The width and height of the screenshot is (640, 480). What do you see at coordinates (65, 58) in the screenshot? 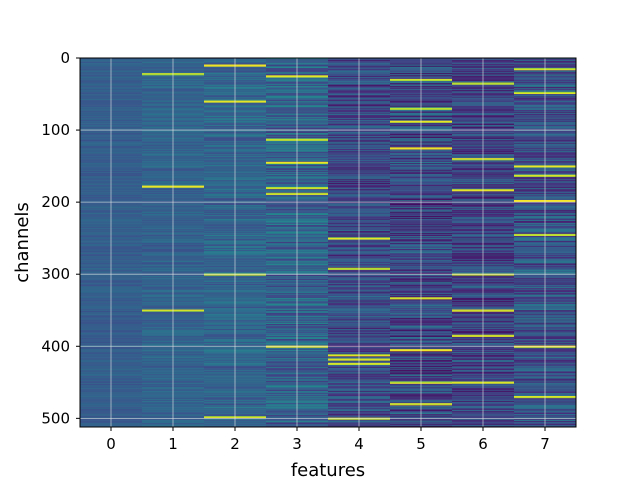
I see `y-tick-label: 0` at bounding box center [65, 58].